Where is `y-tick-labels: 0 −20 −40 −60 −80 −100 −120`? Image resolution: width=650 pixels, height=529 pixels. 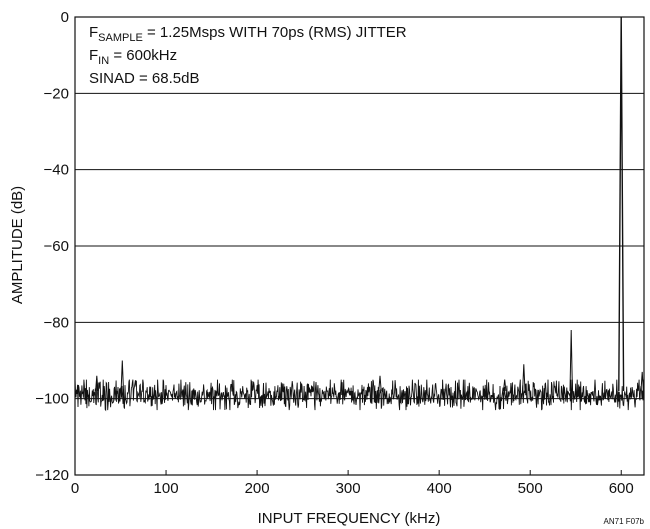
y-tick-labels: 0 −20 −40 −60 −80 −100 −120 is located at coordinates (52, 246).